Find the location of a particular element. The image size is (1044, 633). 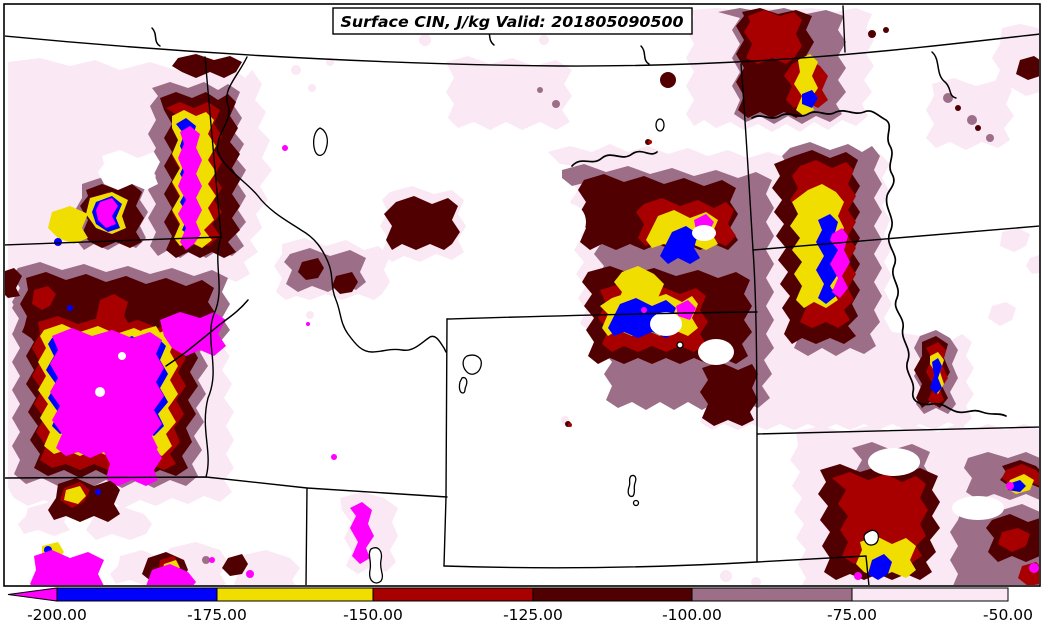

washington-oregon-border is located at coordinates (113, 241).